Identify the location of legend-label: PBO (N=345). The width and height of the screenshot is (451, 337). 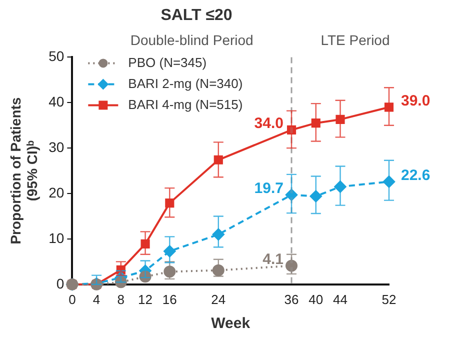
(167, 62).